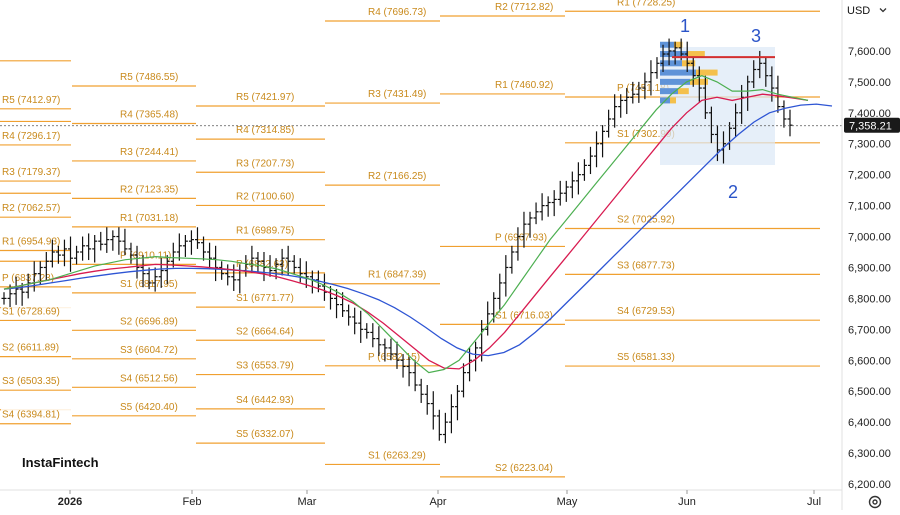 The height and width of the screenshot is (515, 900). What do you see at coordinates (875, 502) in the screenshot?
I see `gear-icon` at bounding box center [875, 502].